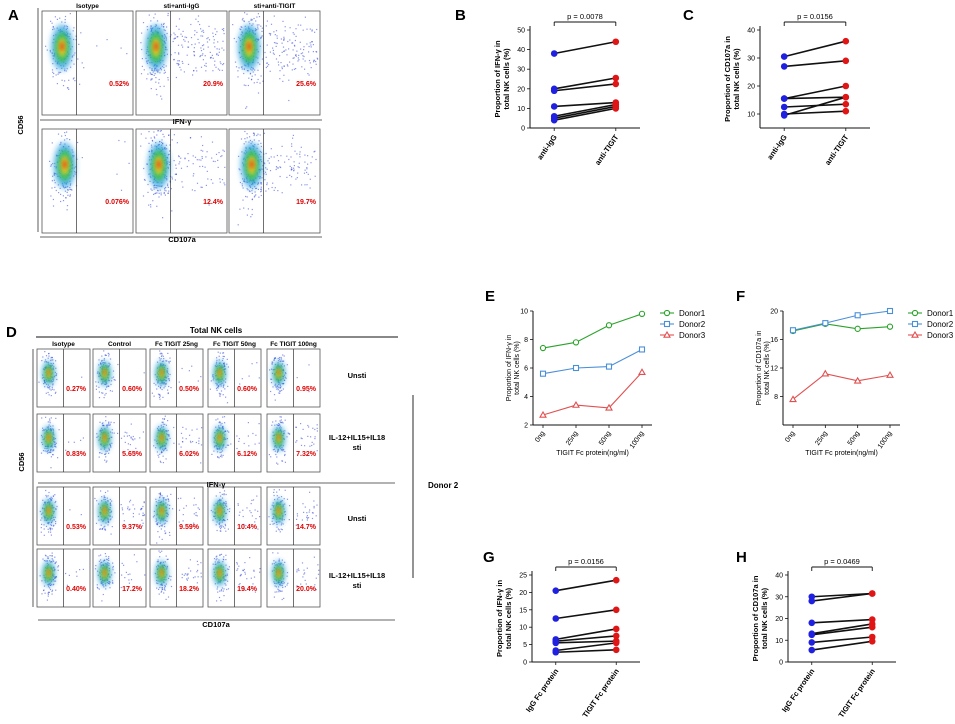 The width and height of the screenshot is (955, 724). What do you see at coordinates (176, 344) in the screenshot?
I see `panel-d-column-title: Fc TIGIT 25ng` at bounding box center [176, 344].